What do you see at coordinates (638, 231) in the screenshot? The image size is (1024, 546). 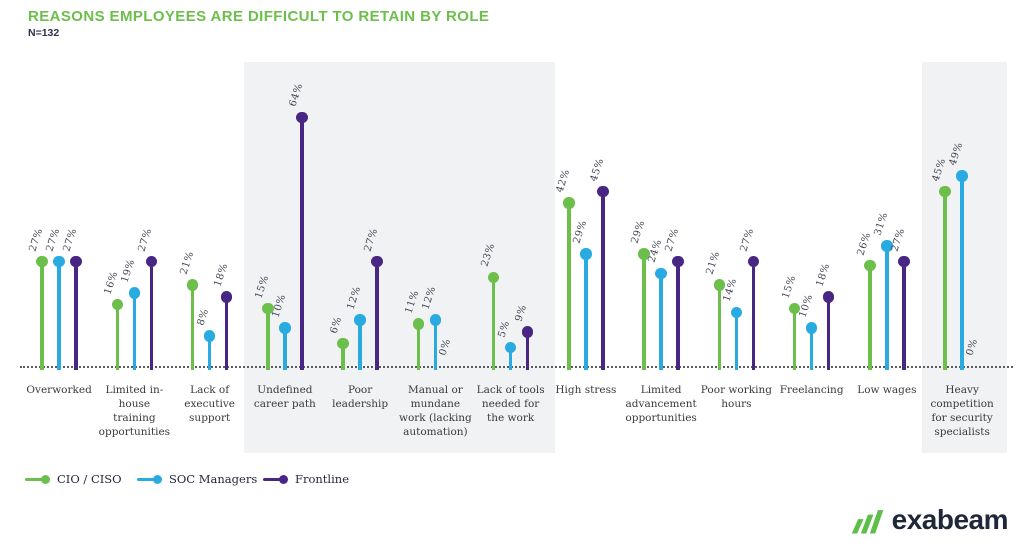 I see `value-label: 29%` at bounding box center [638, 231].